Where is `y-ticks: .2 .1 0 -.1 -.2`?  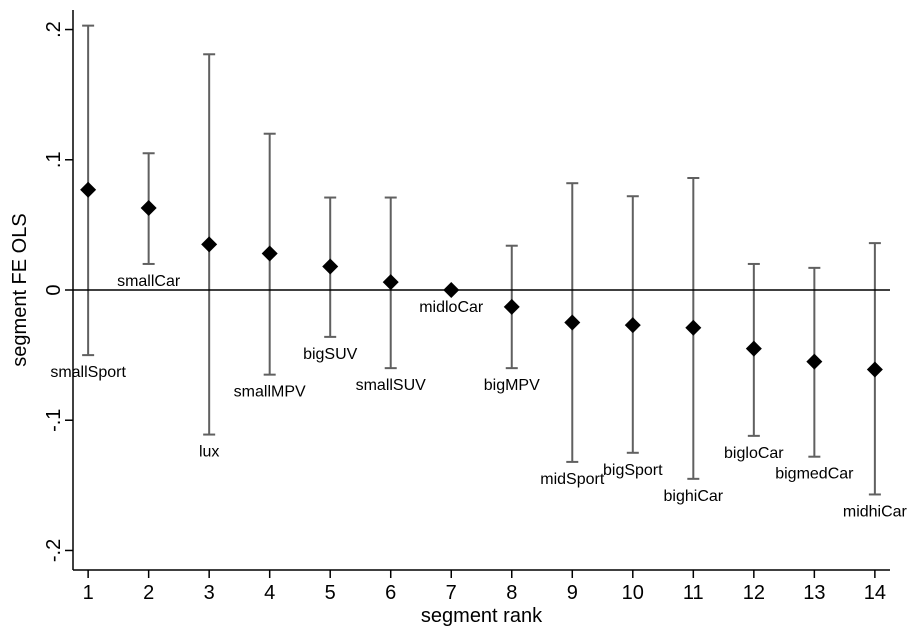
y-ticks: .2 .1 0 -.1 -.2 is located at coordinates (58, 291).